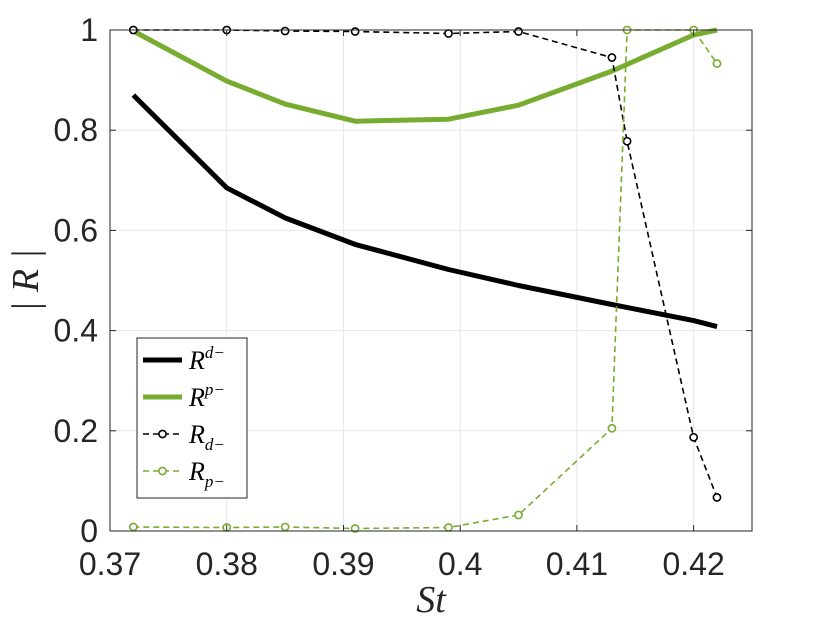 Image resolution: width=830 pixels, height=633 pixels. Describe the element at coordinates (110, 564) in the screenshot. I see `x-tick-label: 0.37` at that location.